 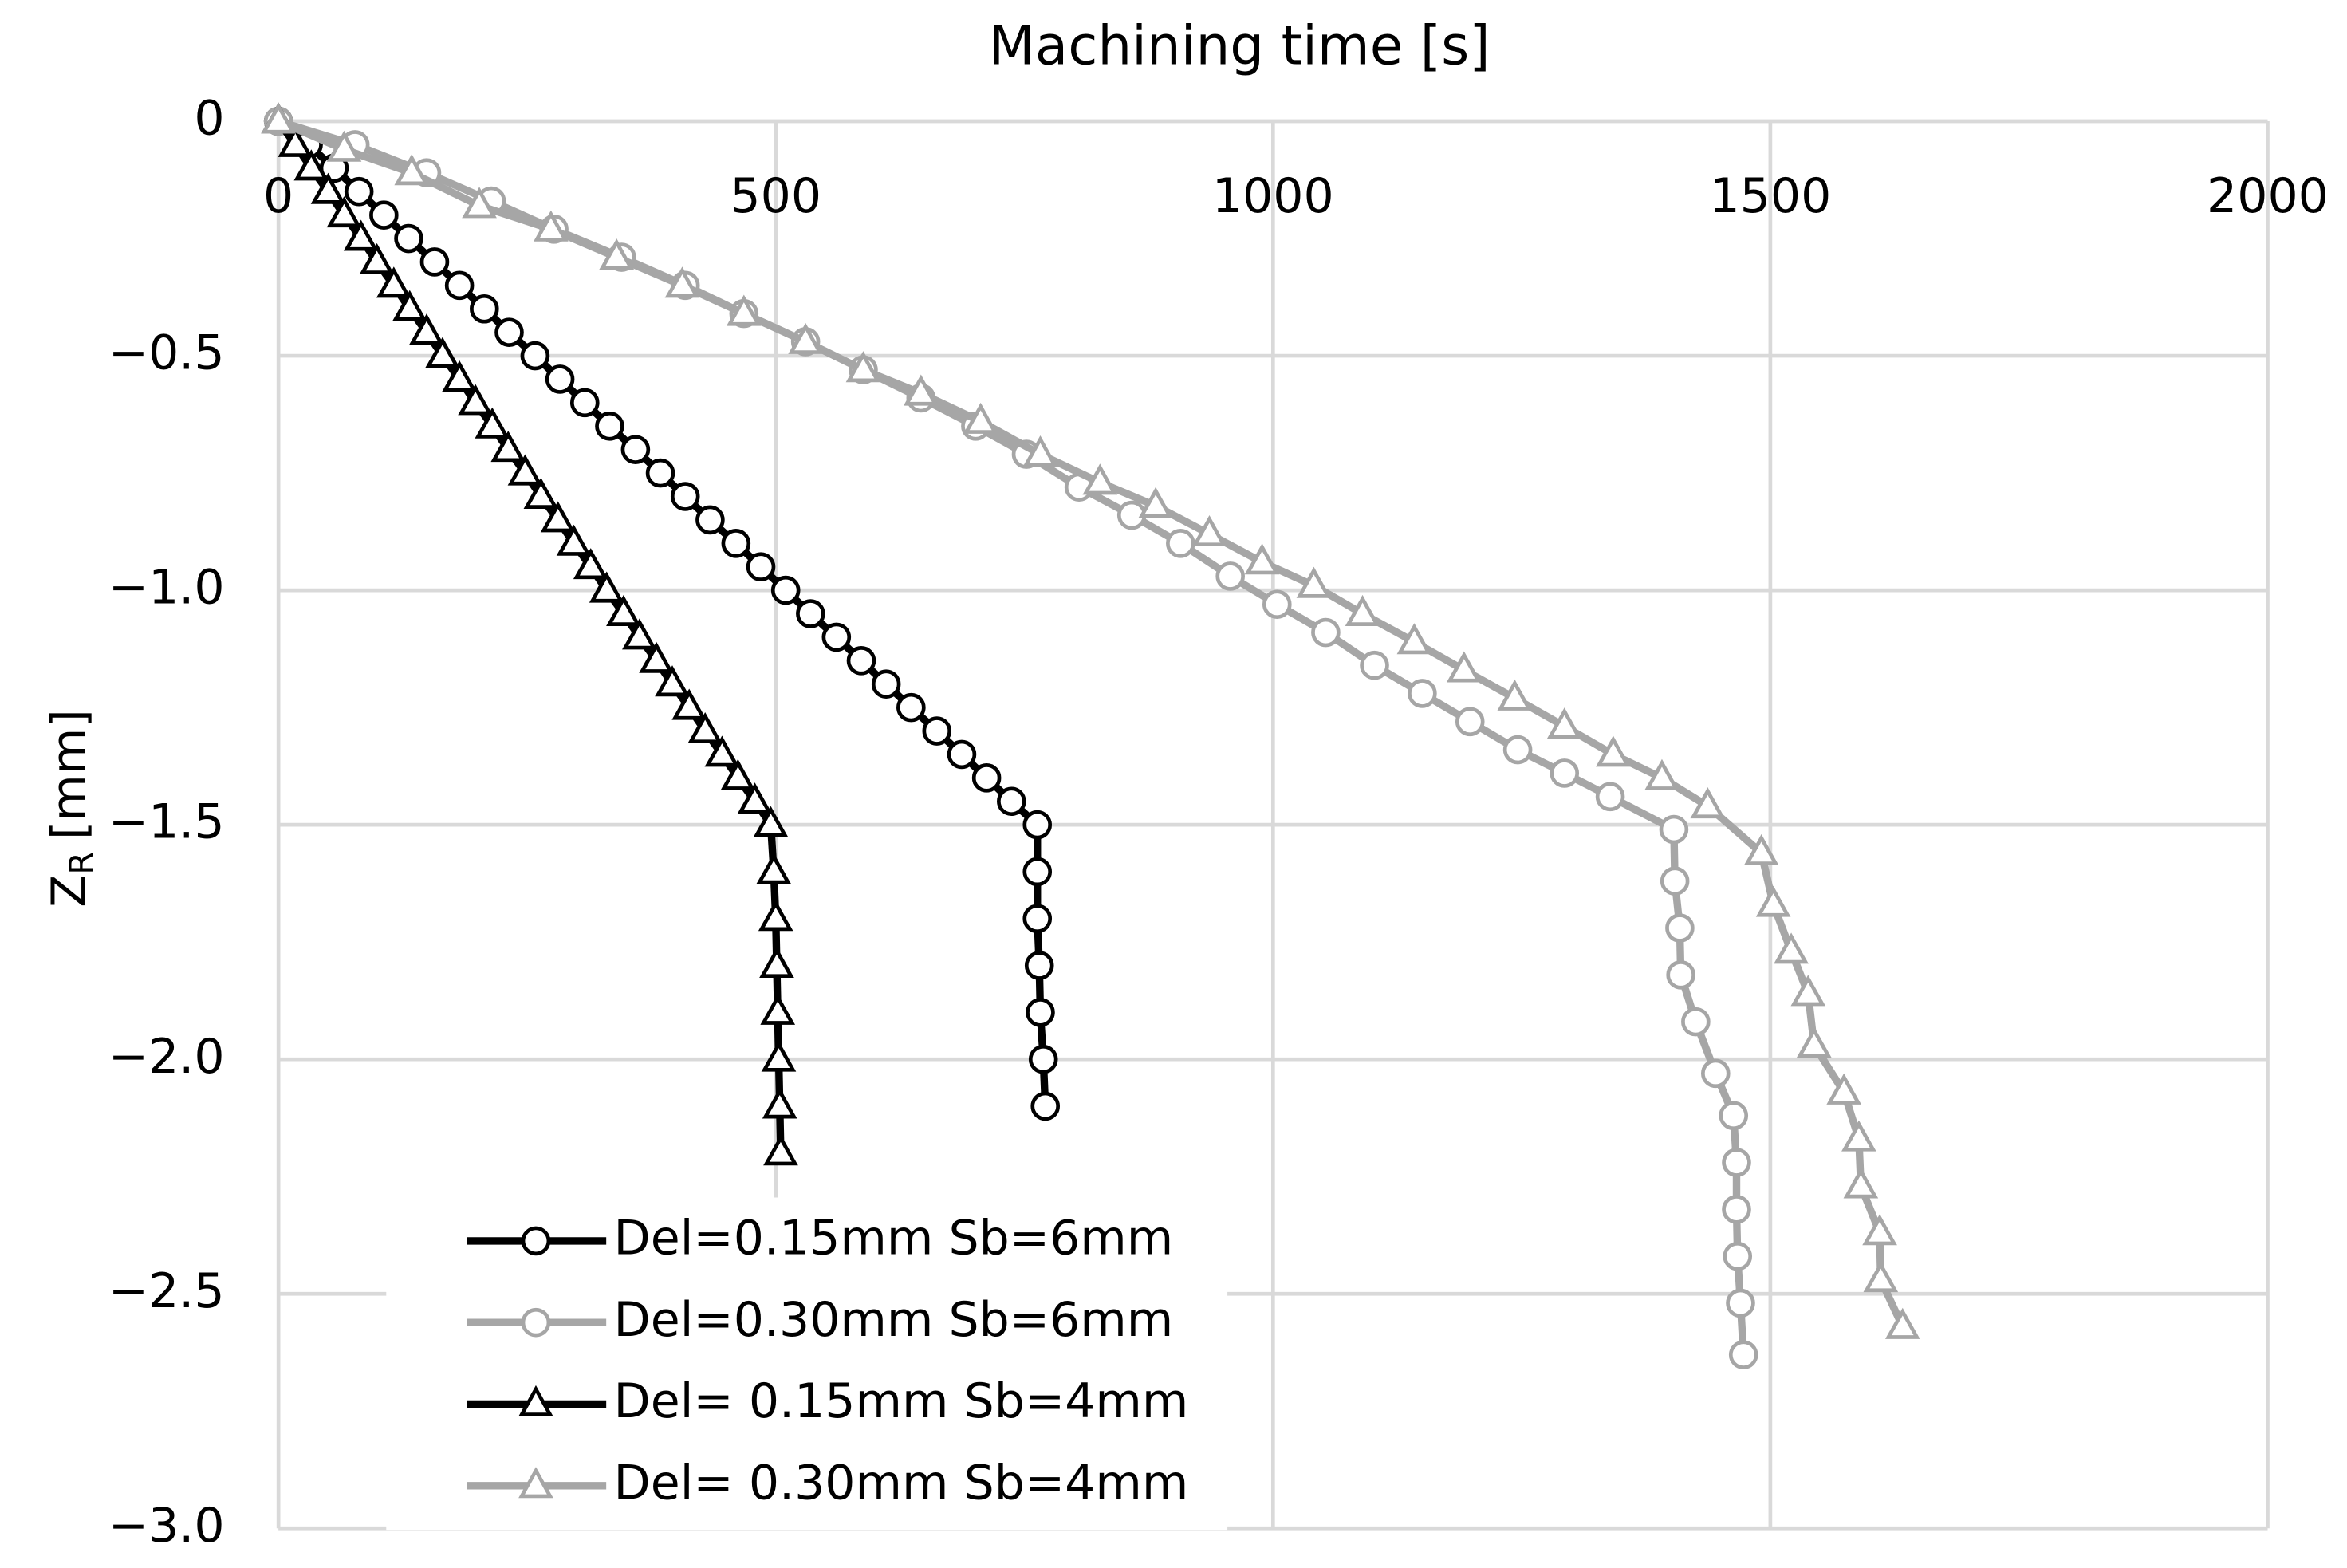 I want to click on y-axis-label: ZR [mm], so click(x=70, y=808).